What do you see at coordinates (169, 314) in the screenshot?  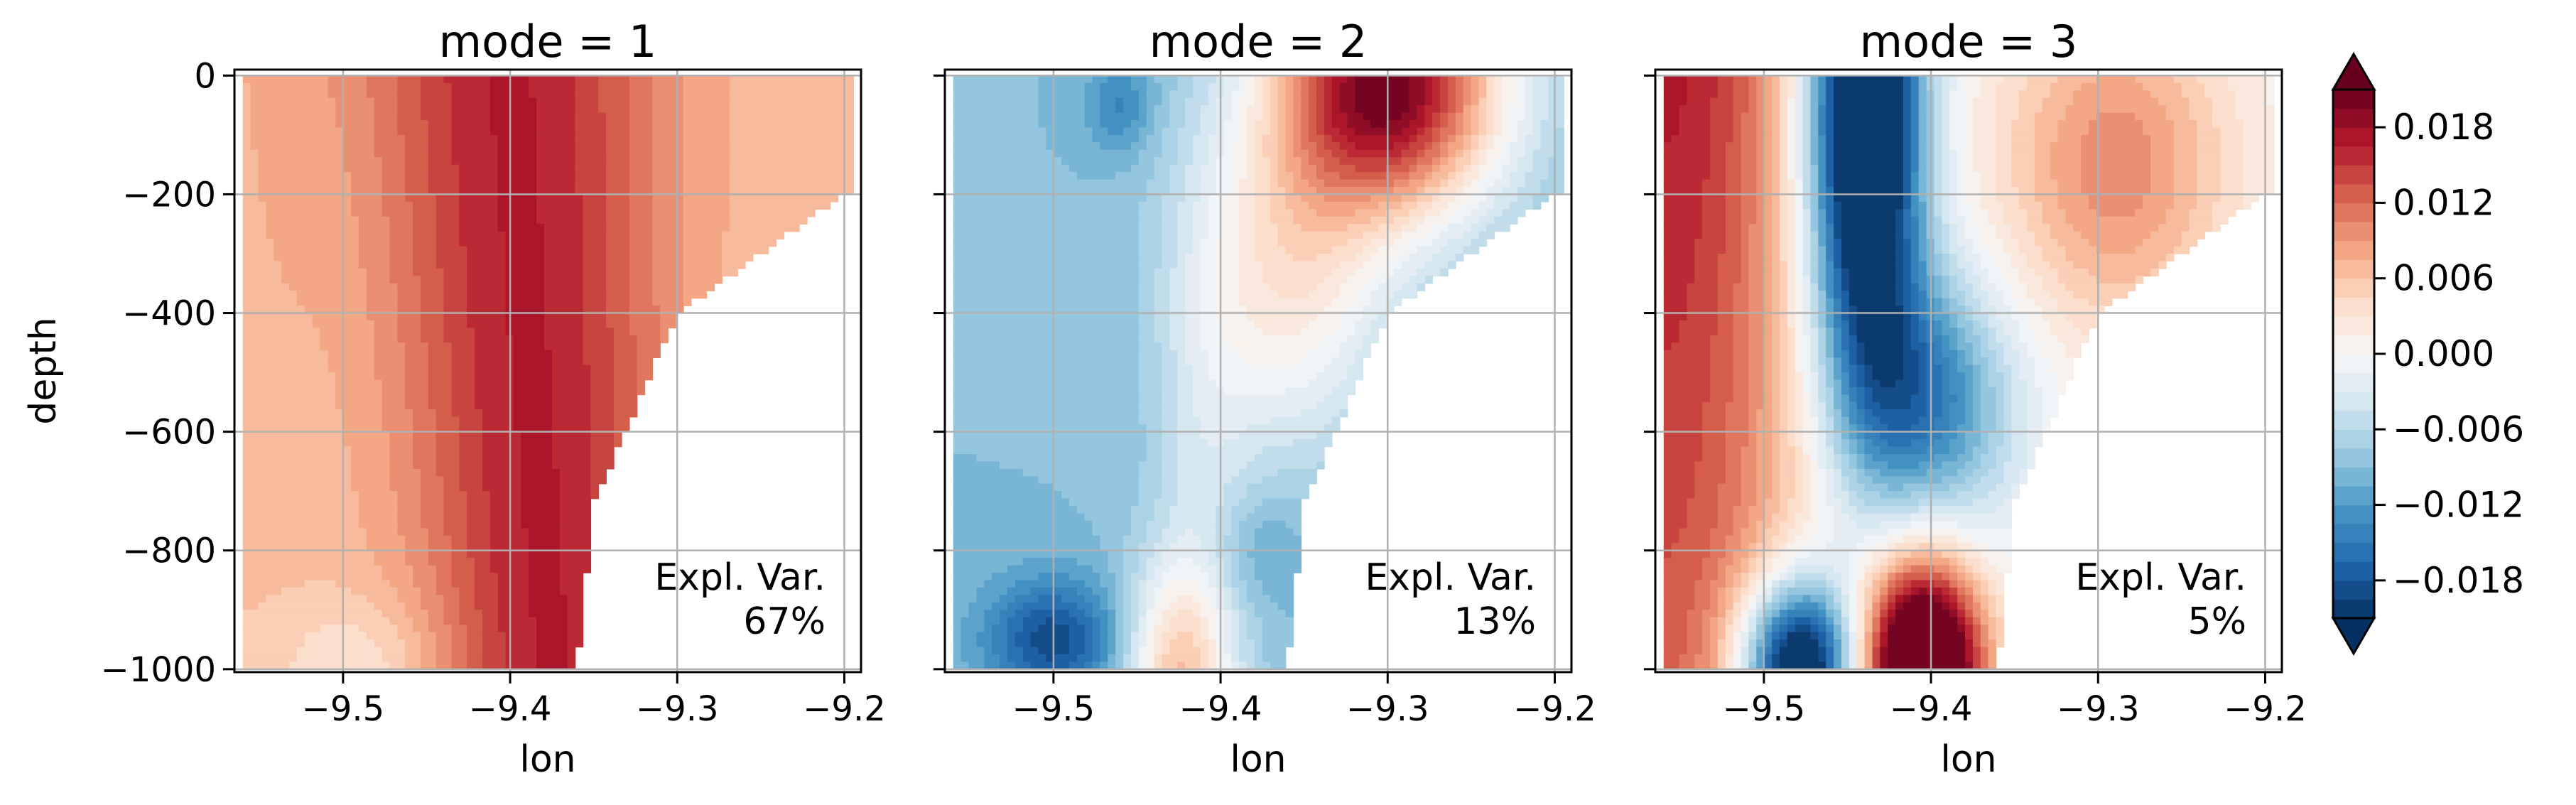 I see `y-tick-label: −400` at bounding box center [169, 314].